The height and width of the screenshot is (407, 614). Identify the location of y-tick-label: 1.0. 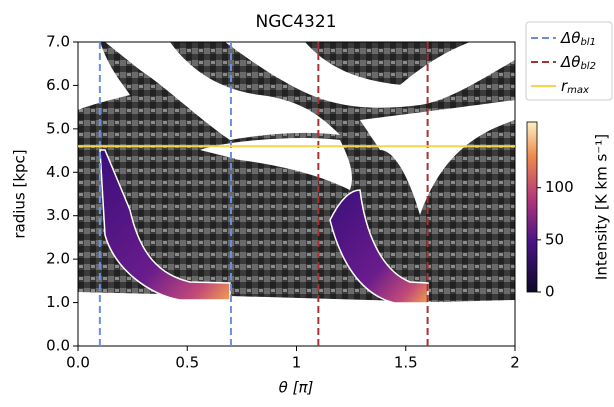
(58, 302).